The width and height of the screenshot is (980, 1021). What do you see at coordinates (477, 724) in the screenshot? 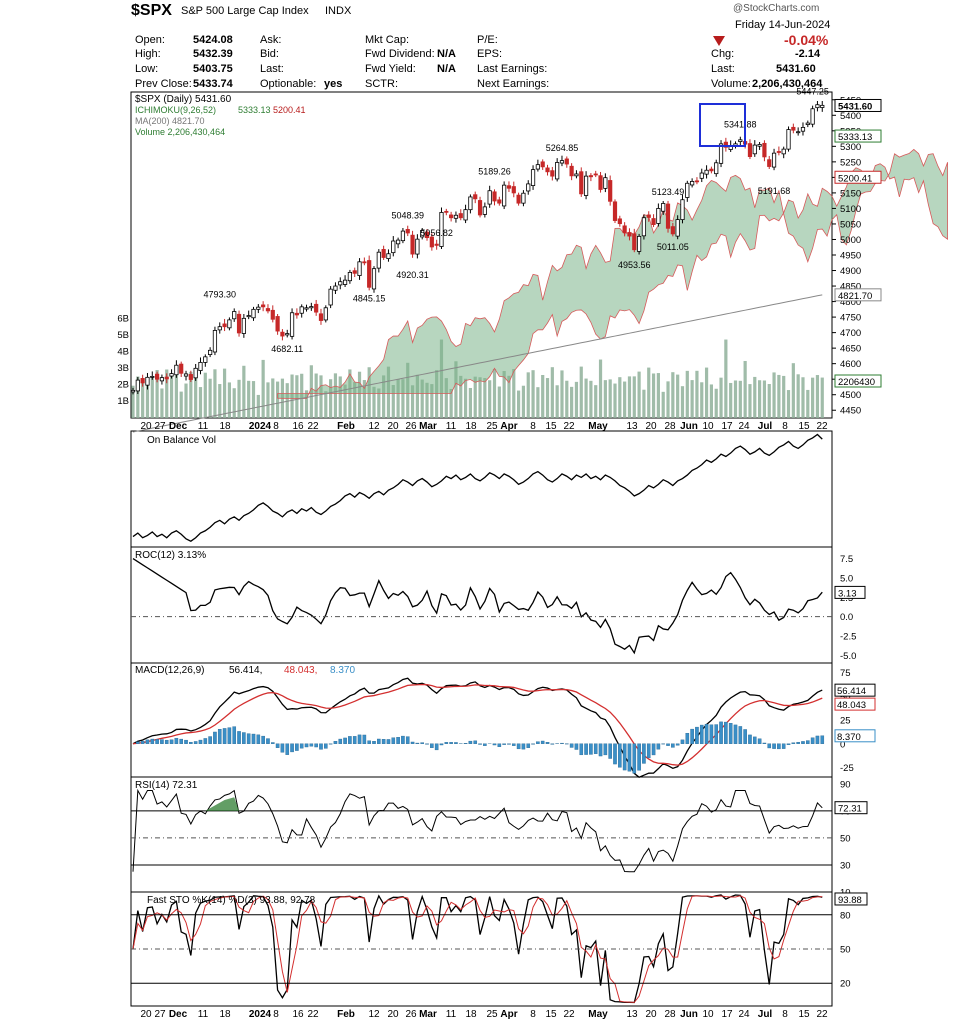
I see `macd-signal-line` at bounding box center [477, 724].